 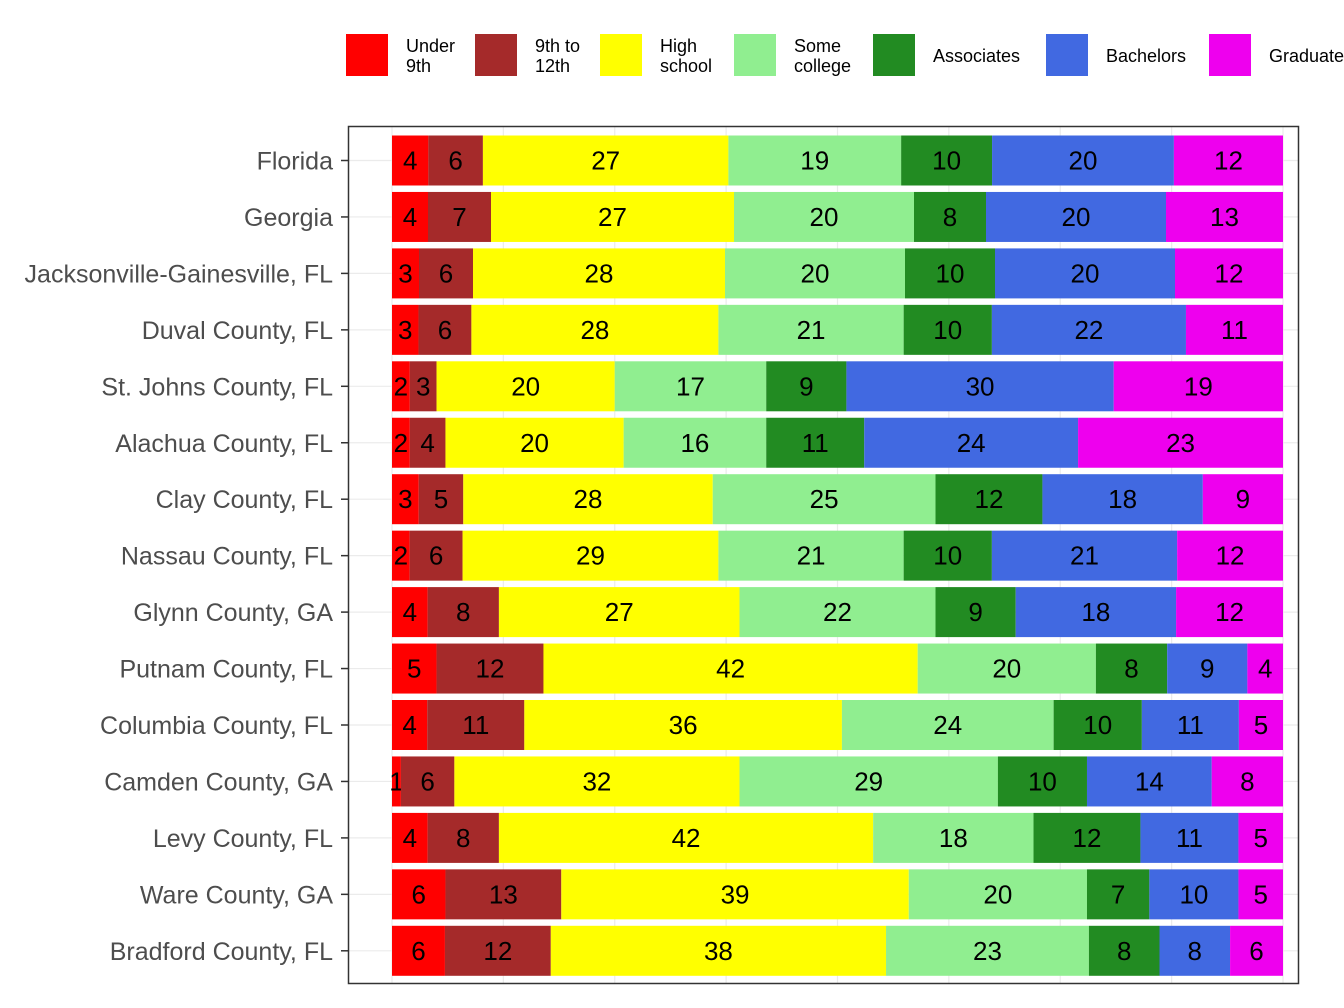 I want to click on legend-label: Bachelors, so click(x=1146, y=56).